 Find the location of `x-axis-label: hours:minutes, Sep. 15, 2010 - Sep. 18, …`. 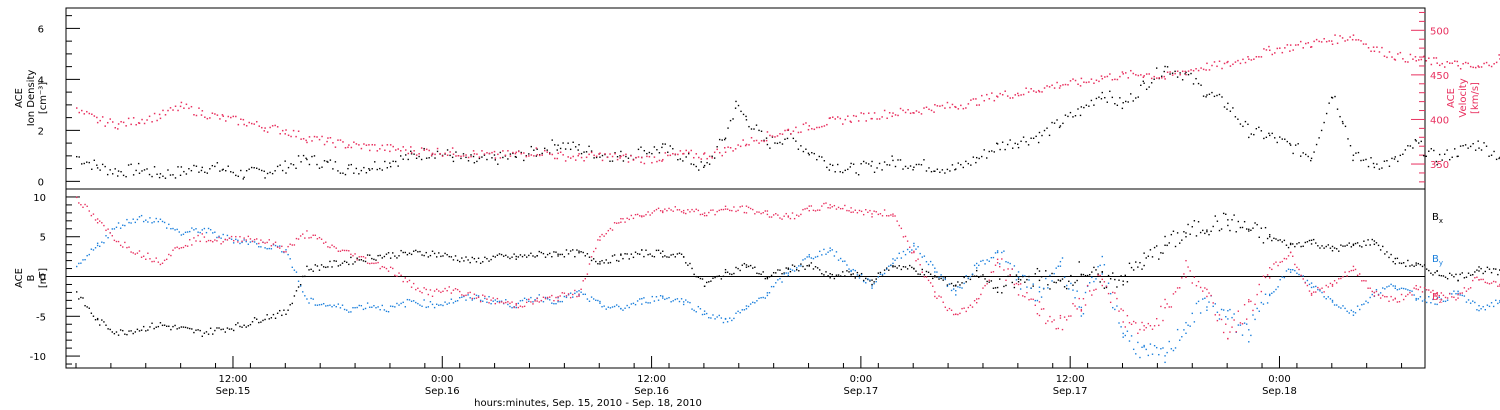

x-axis-label: hours:minutes, Sep. 15, 2010 - Sep. 18, … is located at coordinates (588, 403).